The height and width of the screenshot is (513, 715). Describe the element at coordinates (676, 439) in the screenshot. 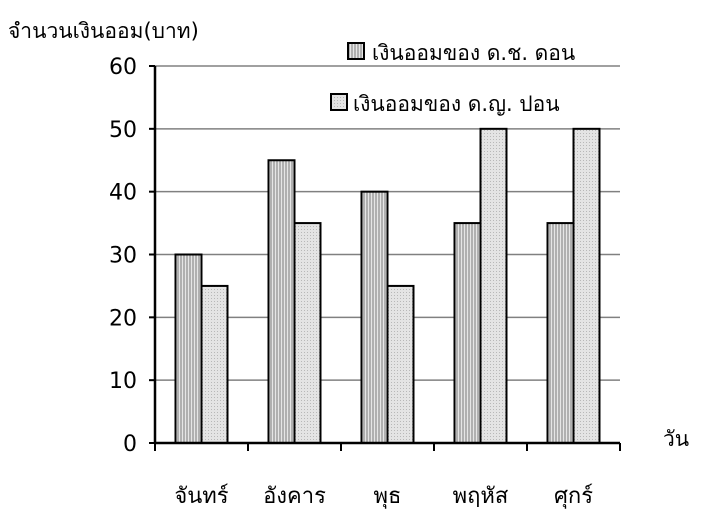

I see `x-axis-label: วัน` at that location.